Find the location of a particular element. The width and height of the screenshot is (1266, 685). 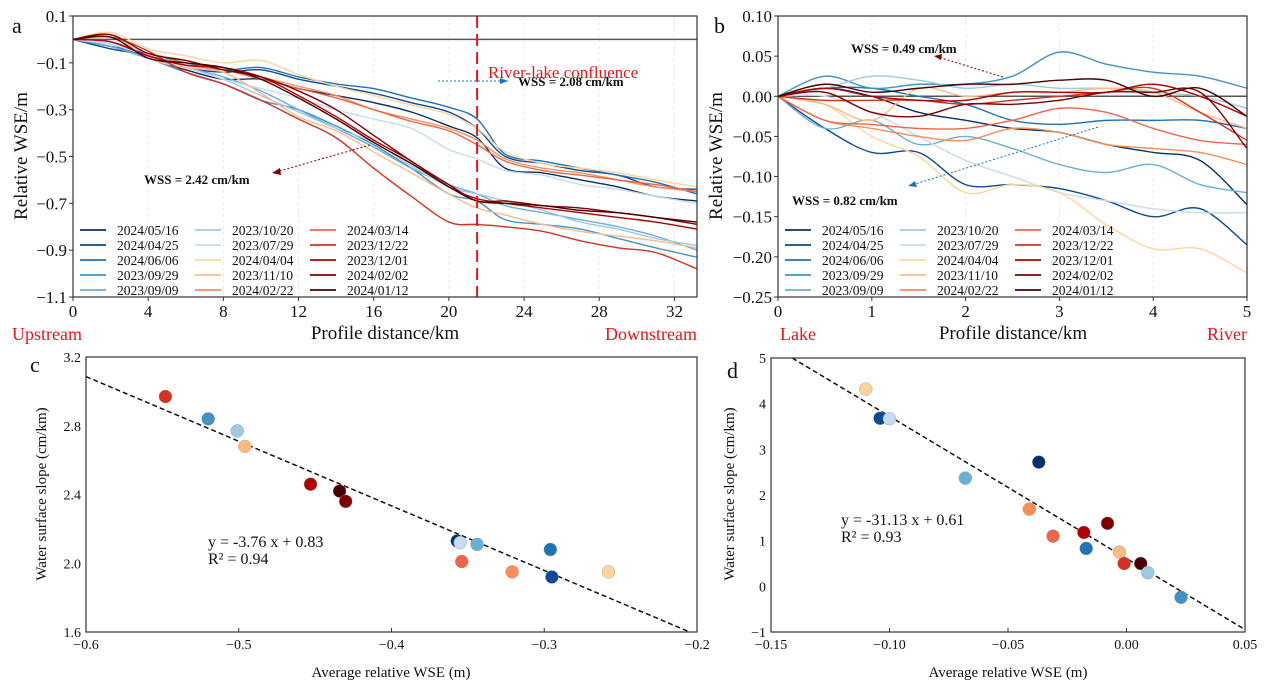

y-tick-label: −0.05 is located at coordinates (752, 136).